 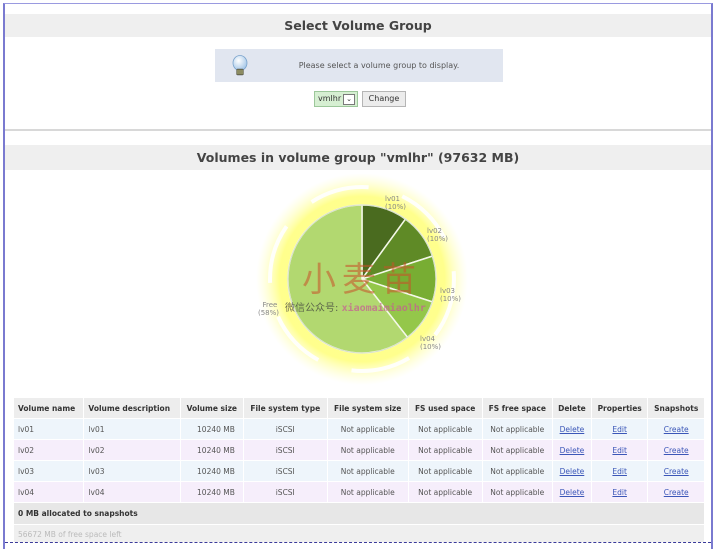 What do you see at coordinates (451, 295) in the screenshot?
I see `pie-label-lv03: lv03 (10%)` at bounding box center [451, 295].